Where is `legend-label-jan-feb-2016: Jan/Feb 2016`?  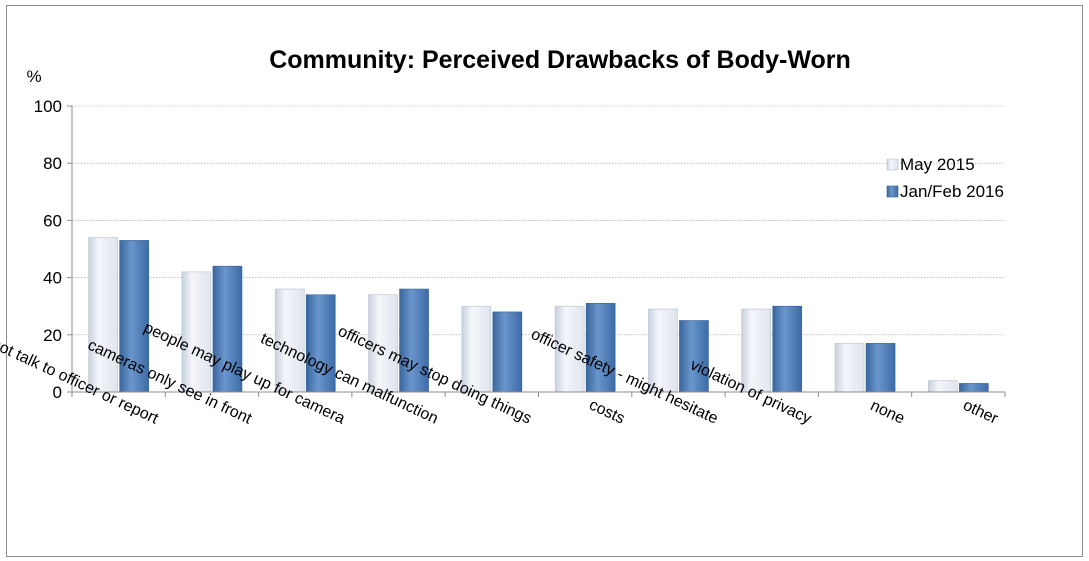
legend-label-jan-feb-2016: Jan/Feb 2016 is located at coordinates (952, 191).